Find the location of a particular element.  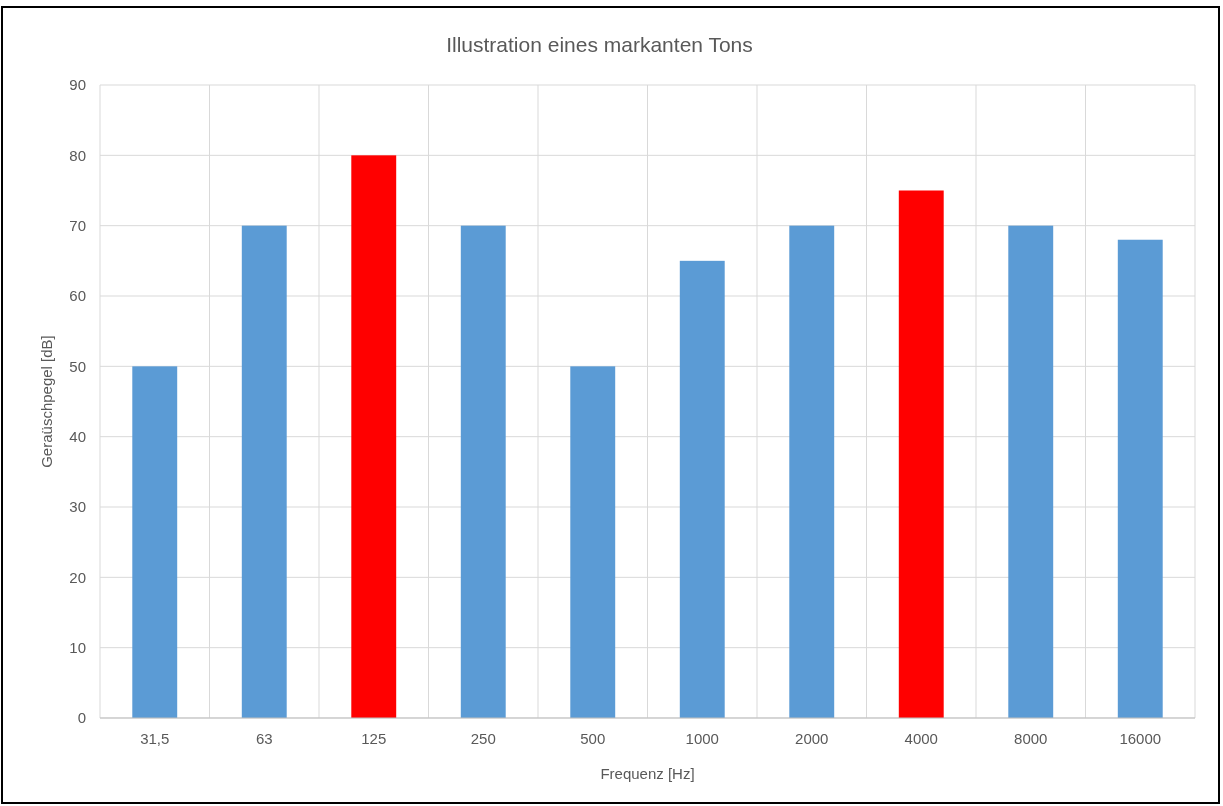

y-tick-label: 80 is located at coordinates (77, 155).